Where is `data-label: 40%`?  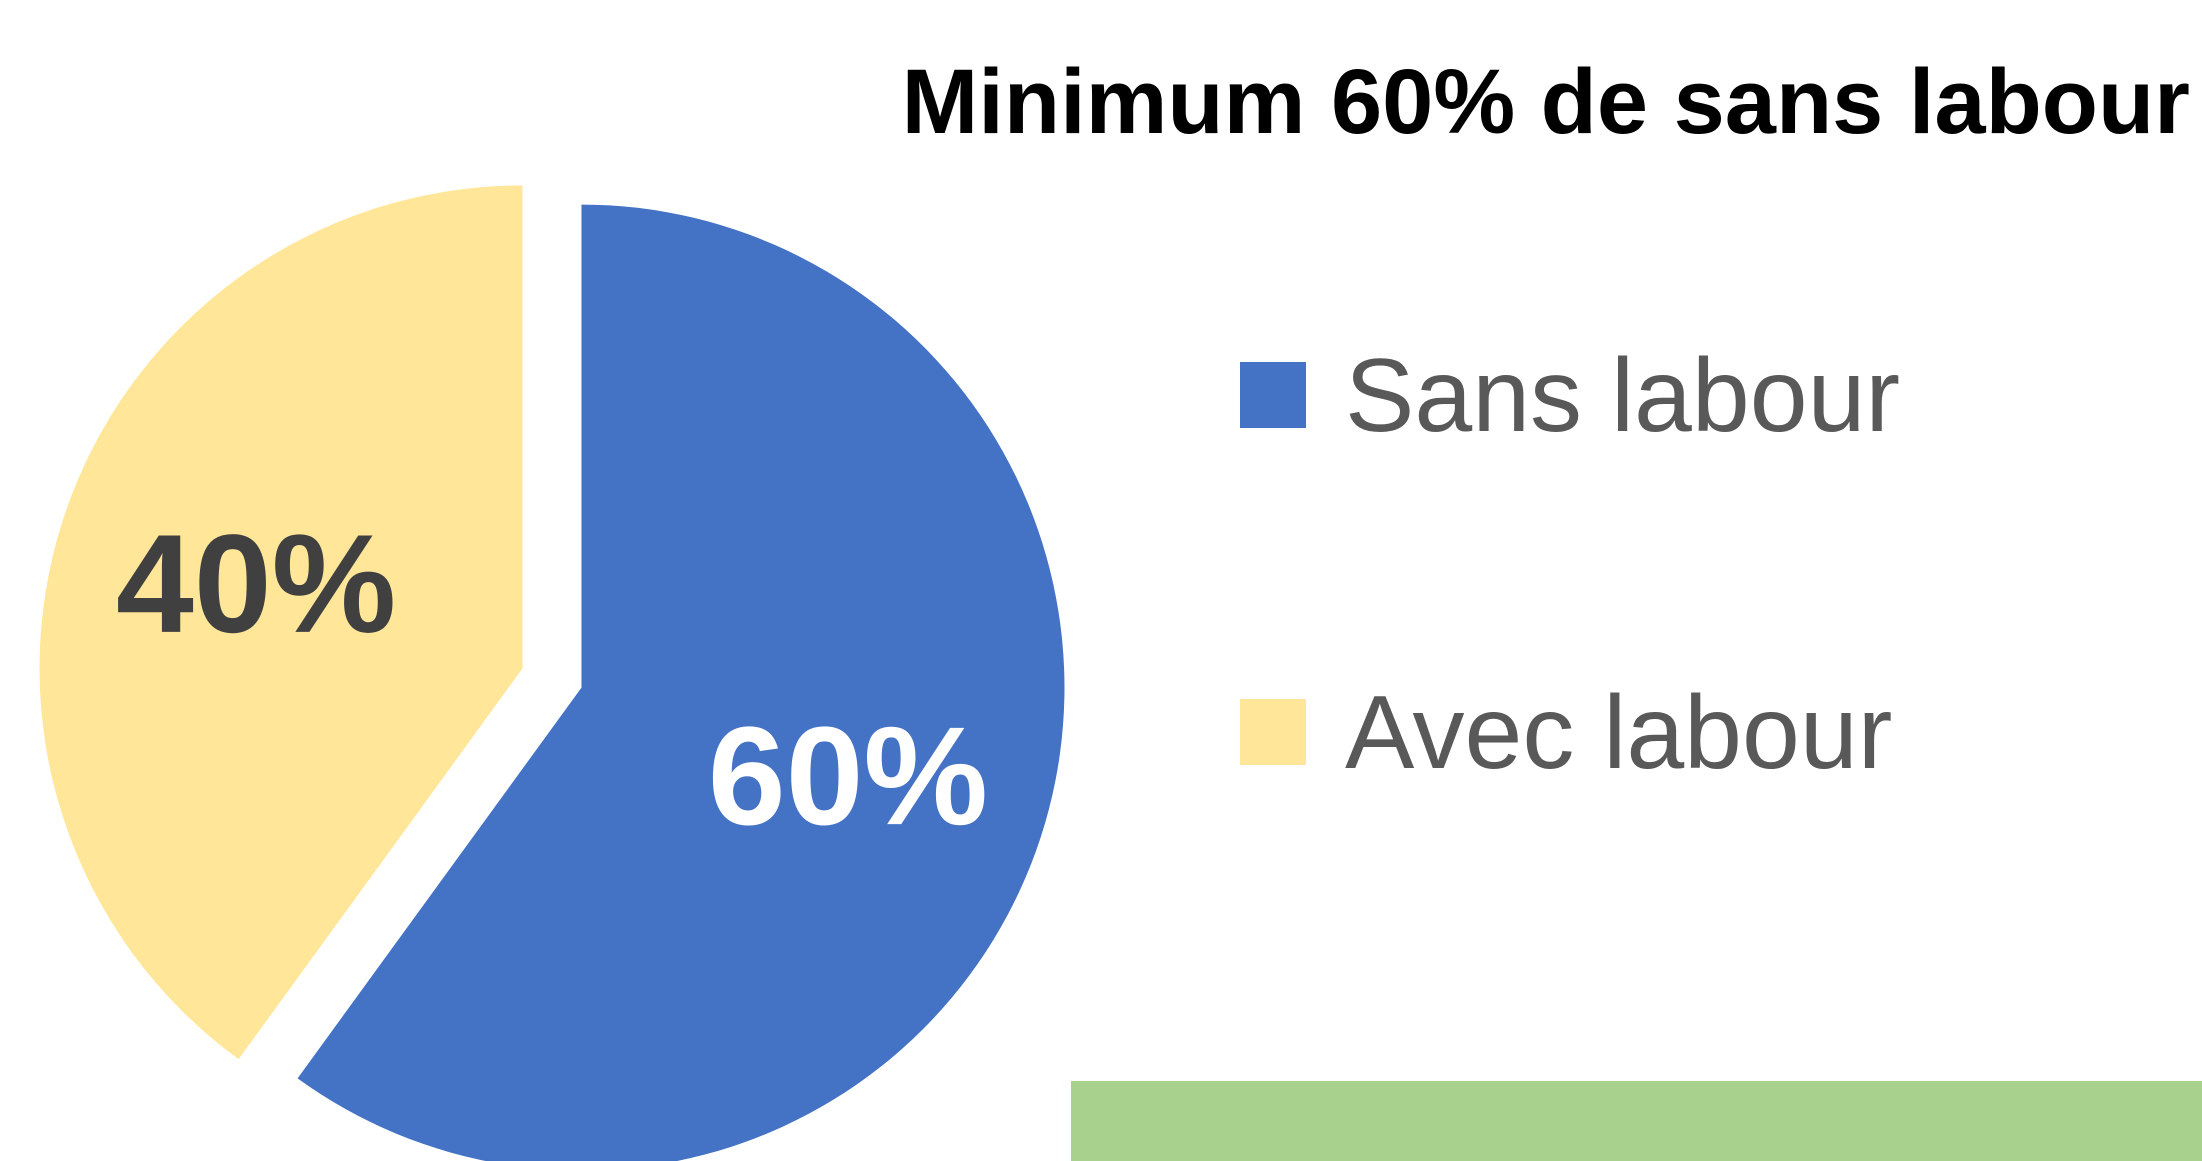 data-label: 40% is located at coordinates (256, 583).